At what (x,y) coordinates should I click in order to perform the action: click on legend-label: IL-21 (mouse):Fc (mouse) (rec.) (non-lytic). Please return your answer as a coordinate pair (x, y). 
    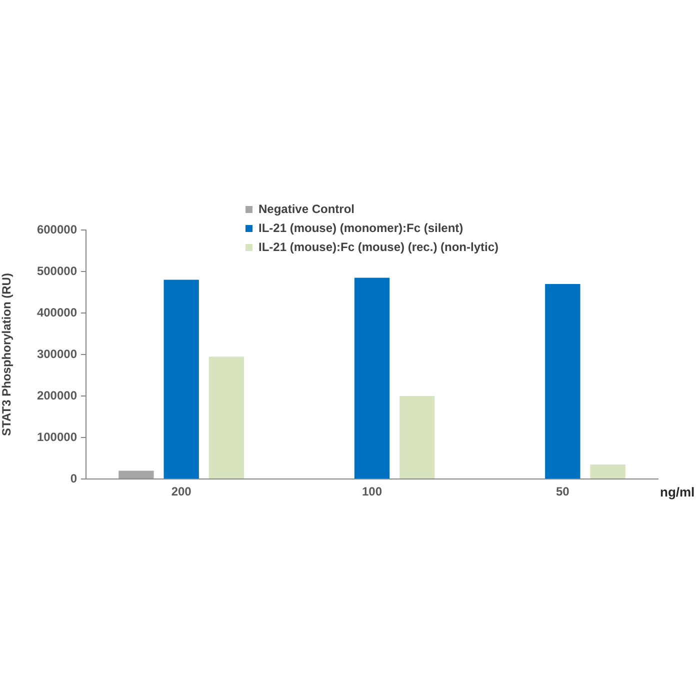
    Looking at the image, I should click on (378, 247).